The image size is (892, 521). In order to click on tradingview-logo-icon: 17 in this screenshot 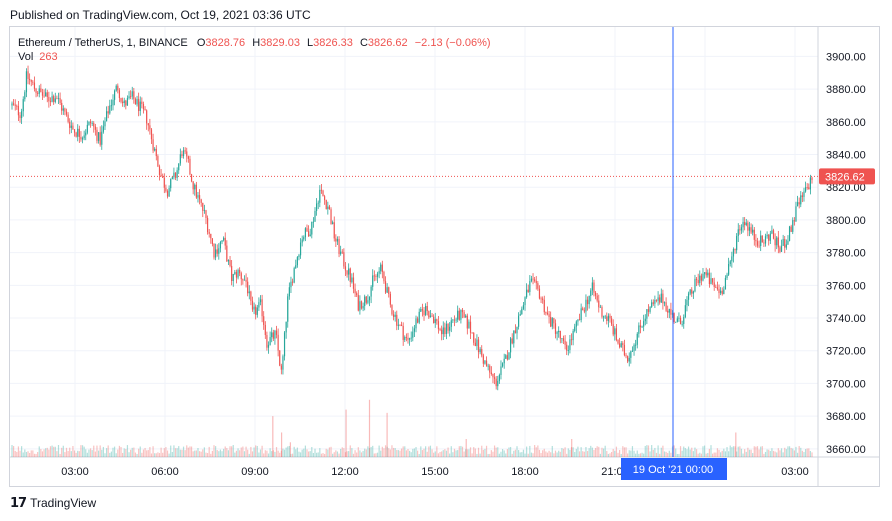, I will do `click(18, 503)`.